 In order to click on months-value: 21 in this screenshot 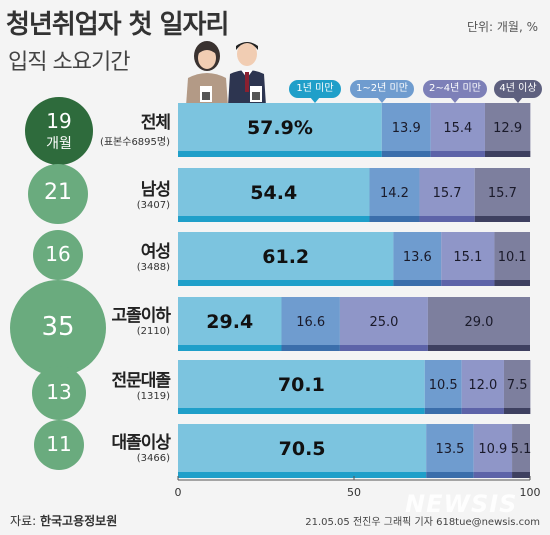, I will do `click(58, 192)`.